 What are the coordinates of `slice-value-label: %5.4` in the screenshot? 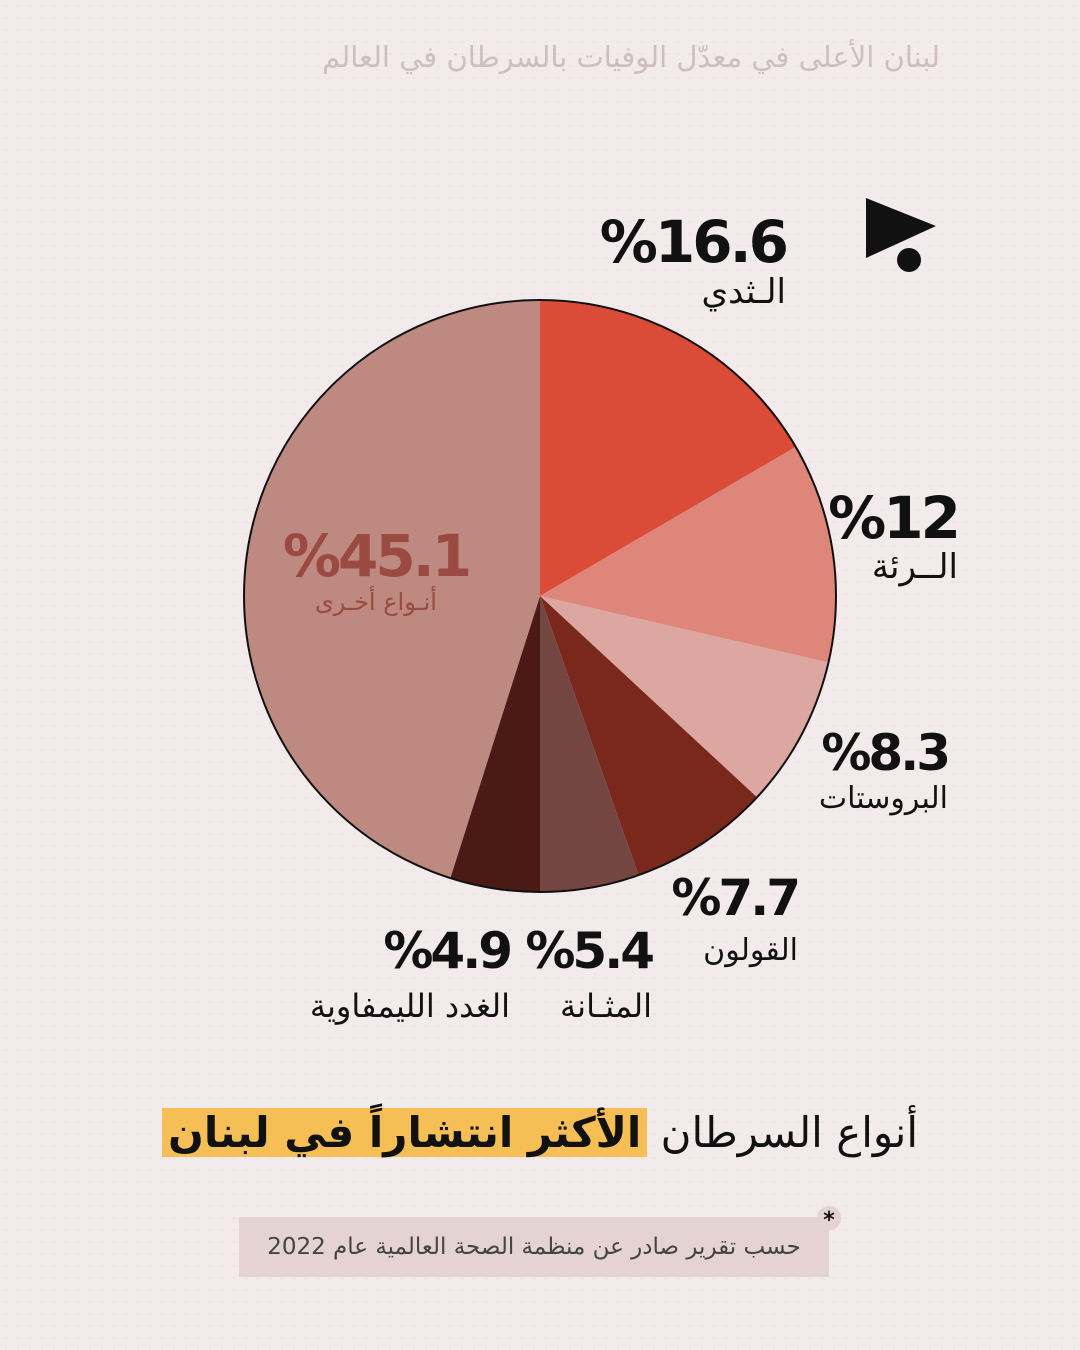 It's located at (589, 951).